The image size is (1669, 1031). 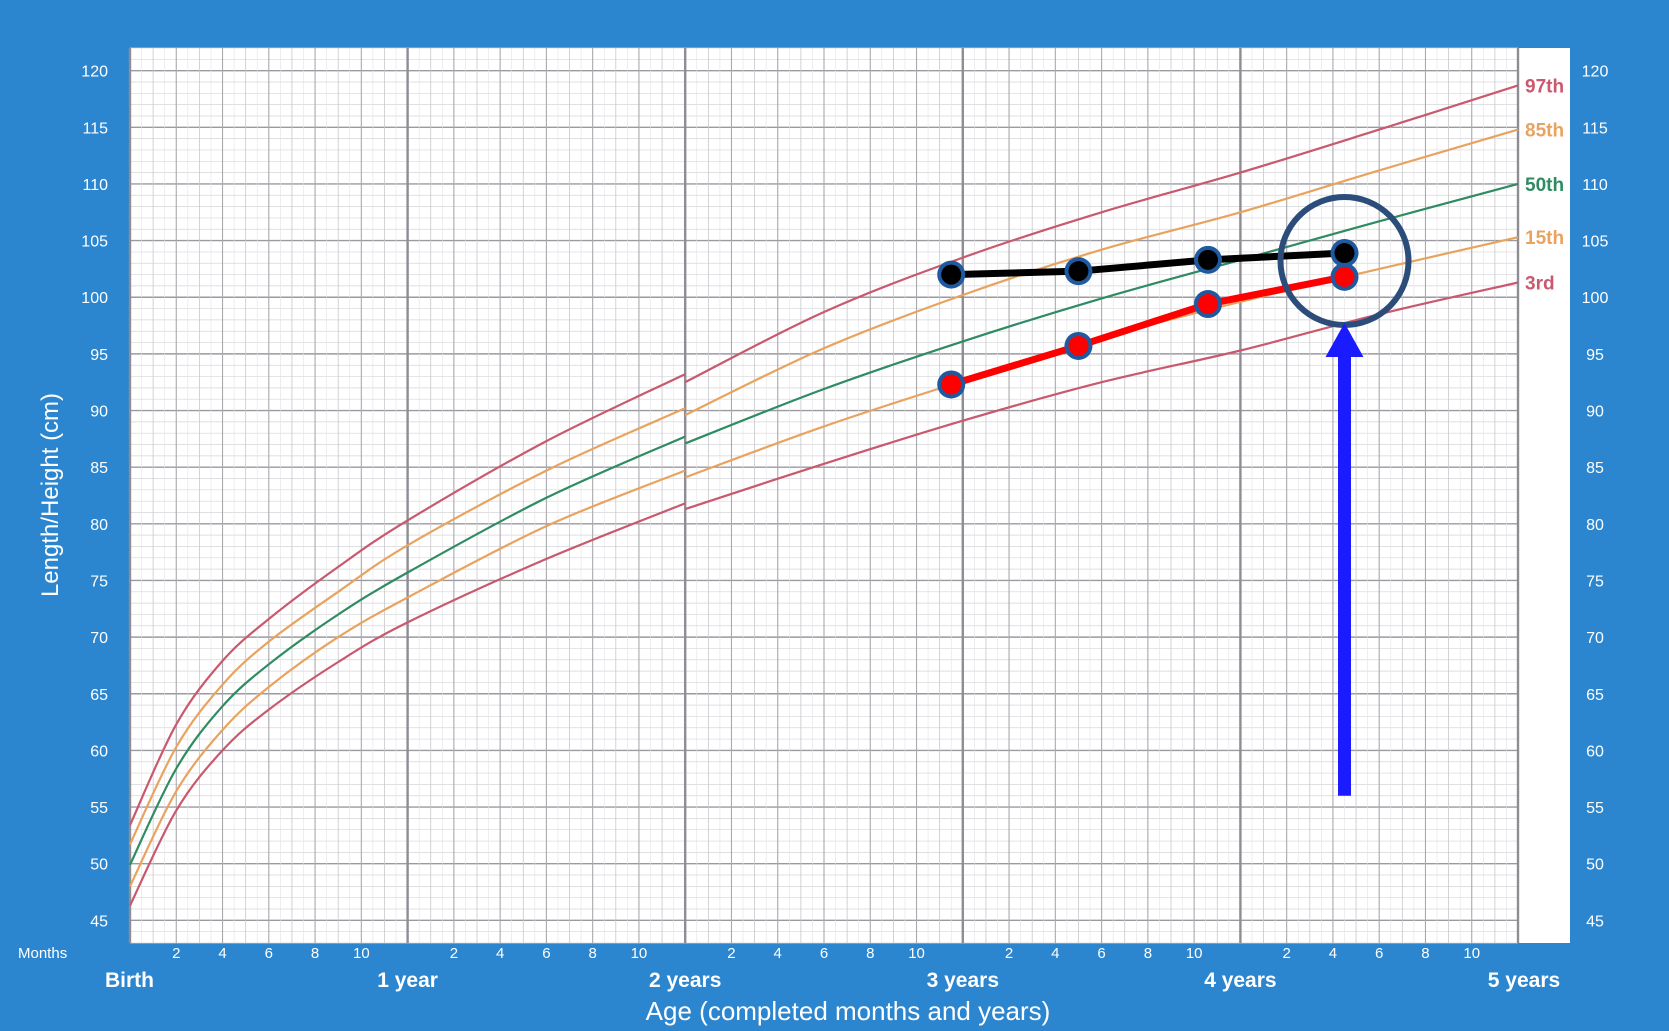 What do you see at coordinates (99, 525) in the screenshot?
I see `y-tick-label-left: 80` at bounding box center [99, 525].